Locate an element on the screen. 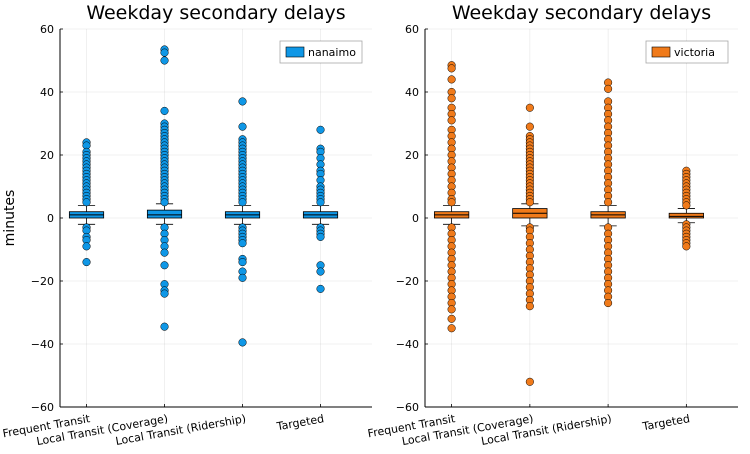 This screenshot has height=454, width=750. legend-label: nanaimo is located at coordinates (332, 52).